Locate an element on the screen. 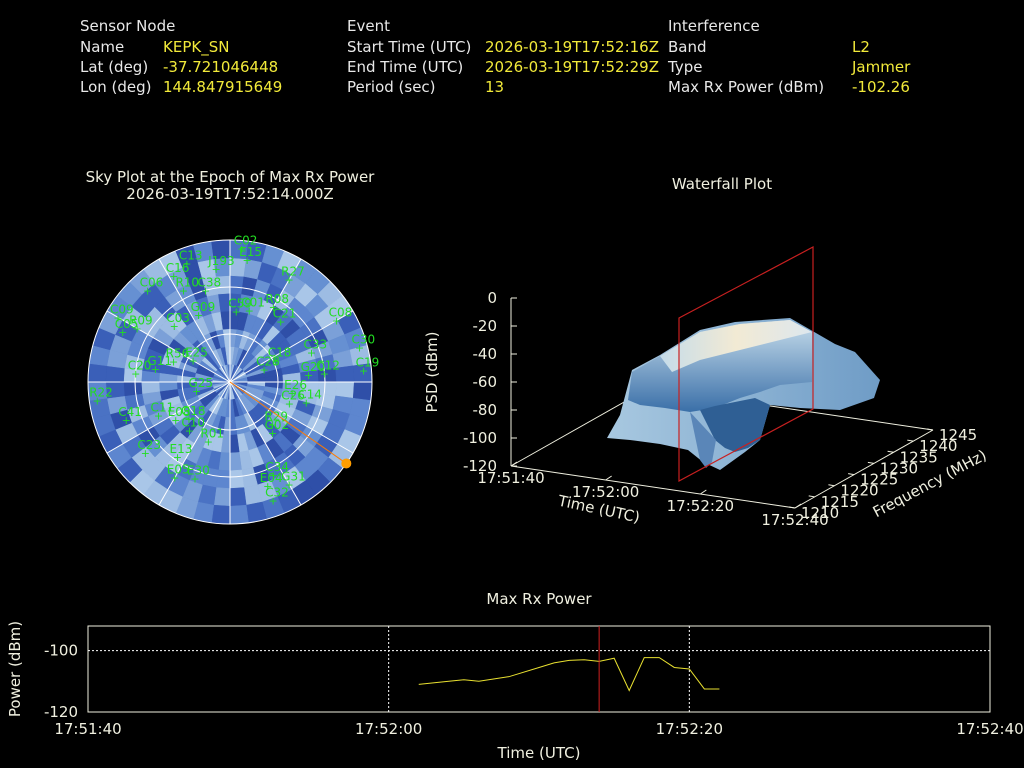  name-value: KEPK_SN is located at coordinates (196, 47).